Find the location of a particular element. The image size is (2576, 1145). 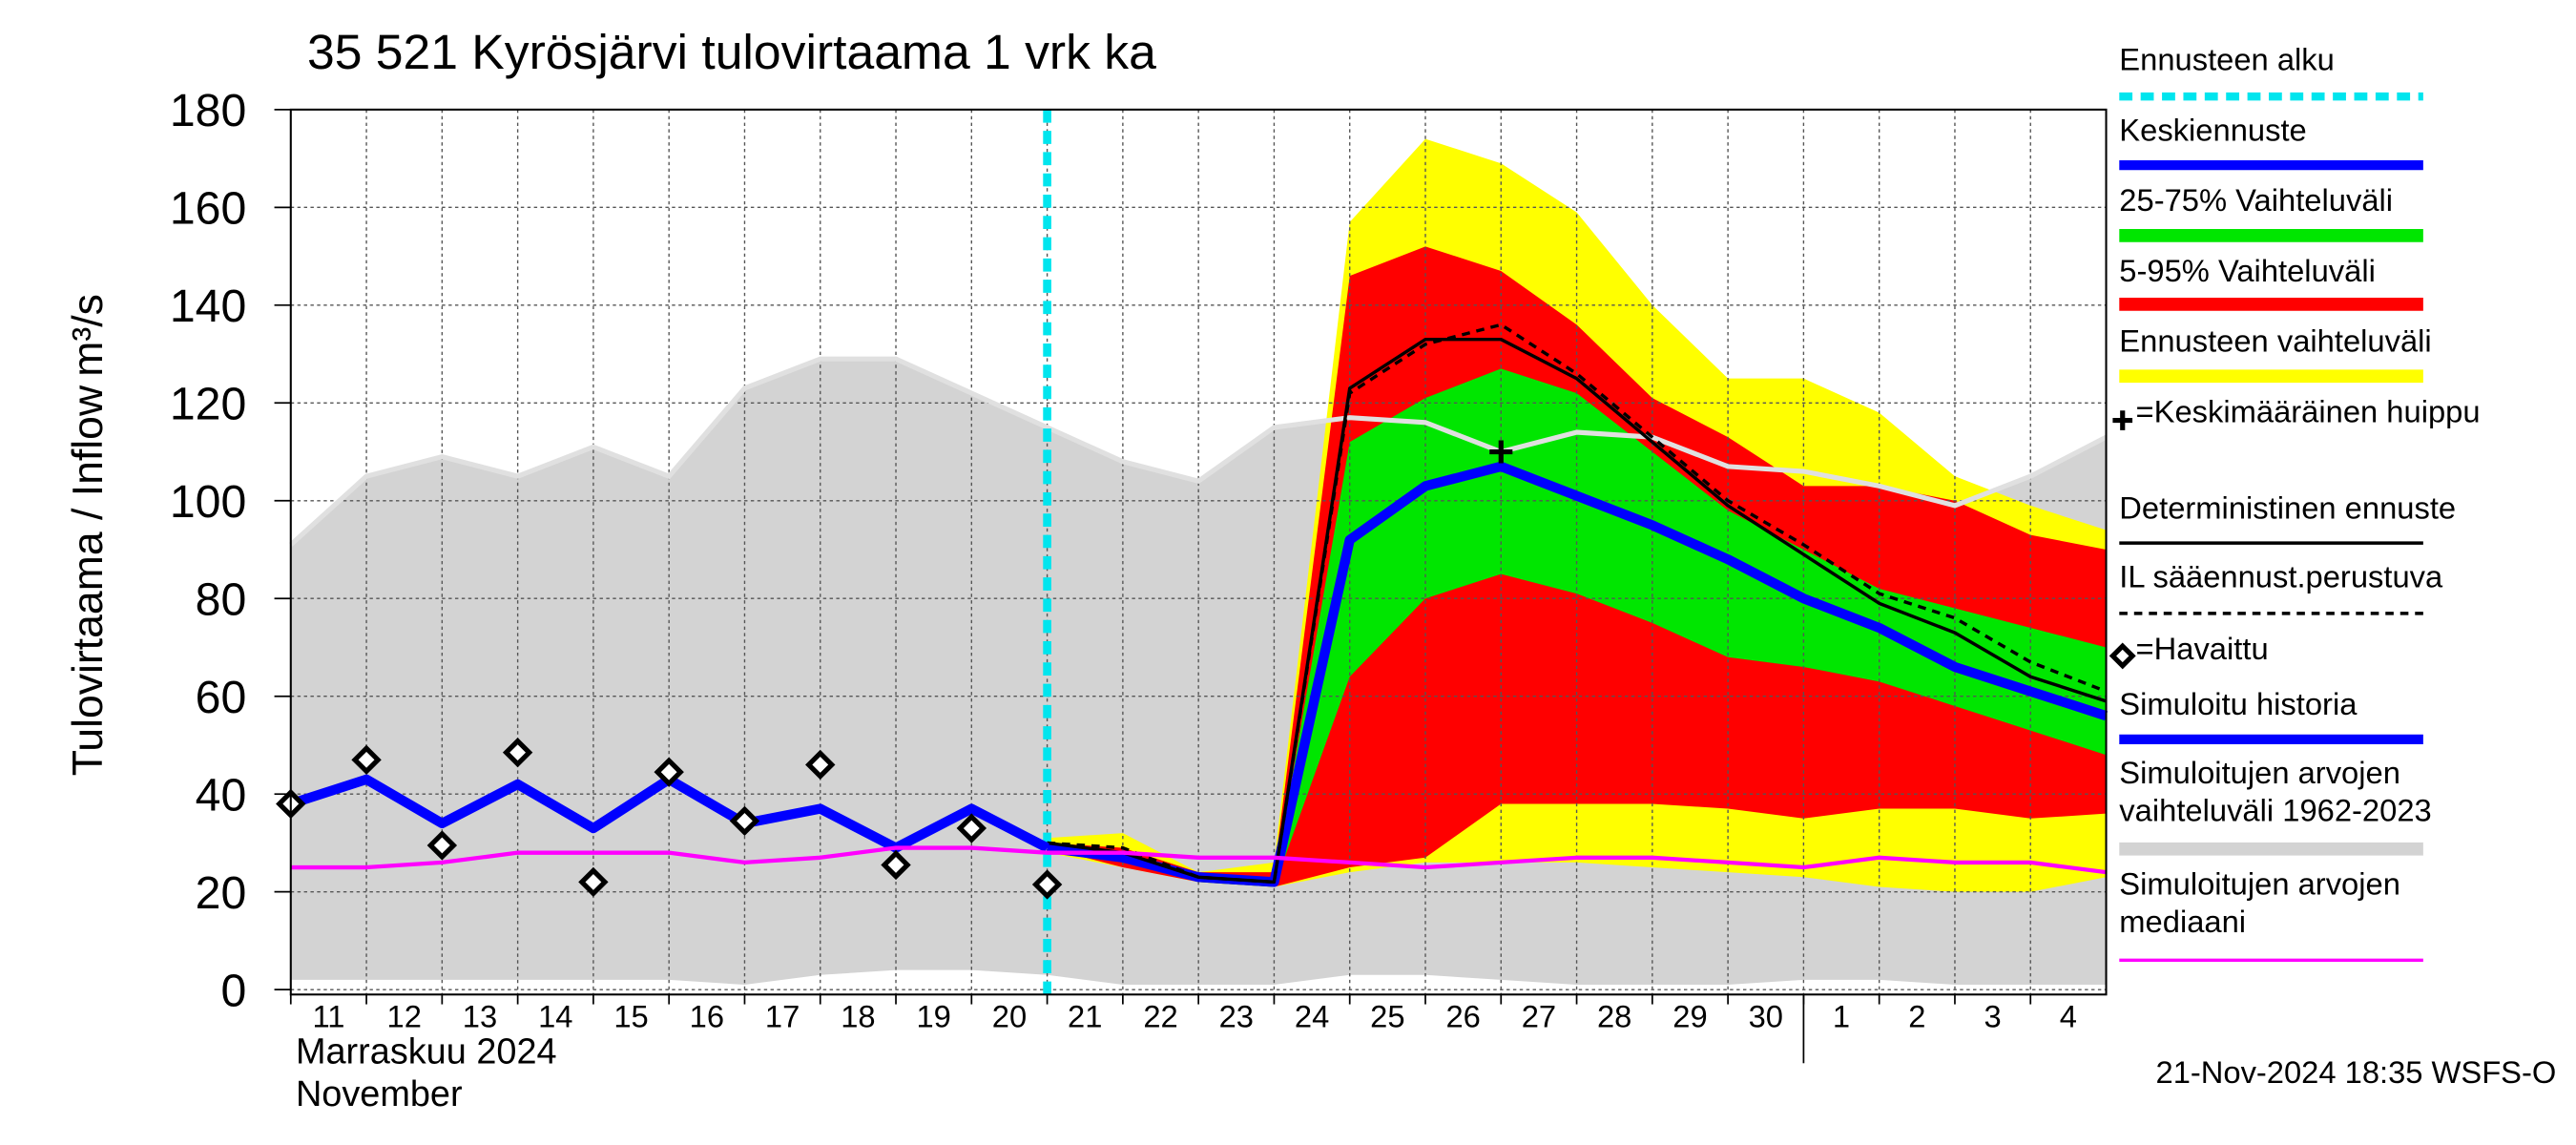

legend-label: 25-75% Vaihteluväli is located at coordinates (2256, 201).